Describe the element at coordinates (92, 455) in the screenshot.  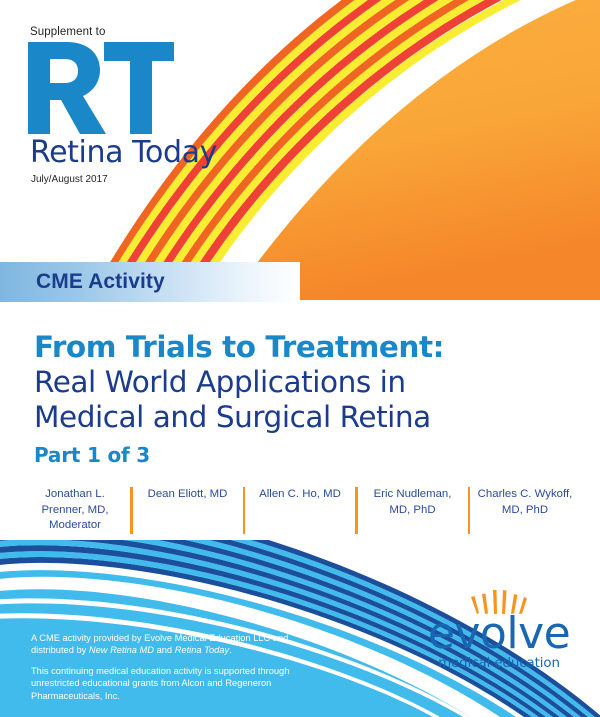
I see `part-number: Part 1 of 3` at that location.